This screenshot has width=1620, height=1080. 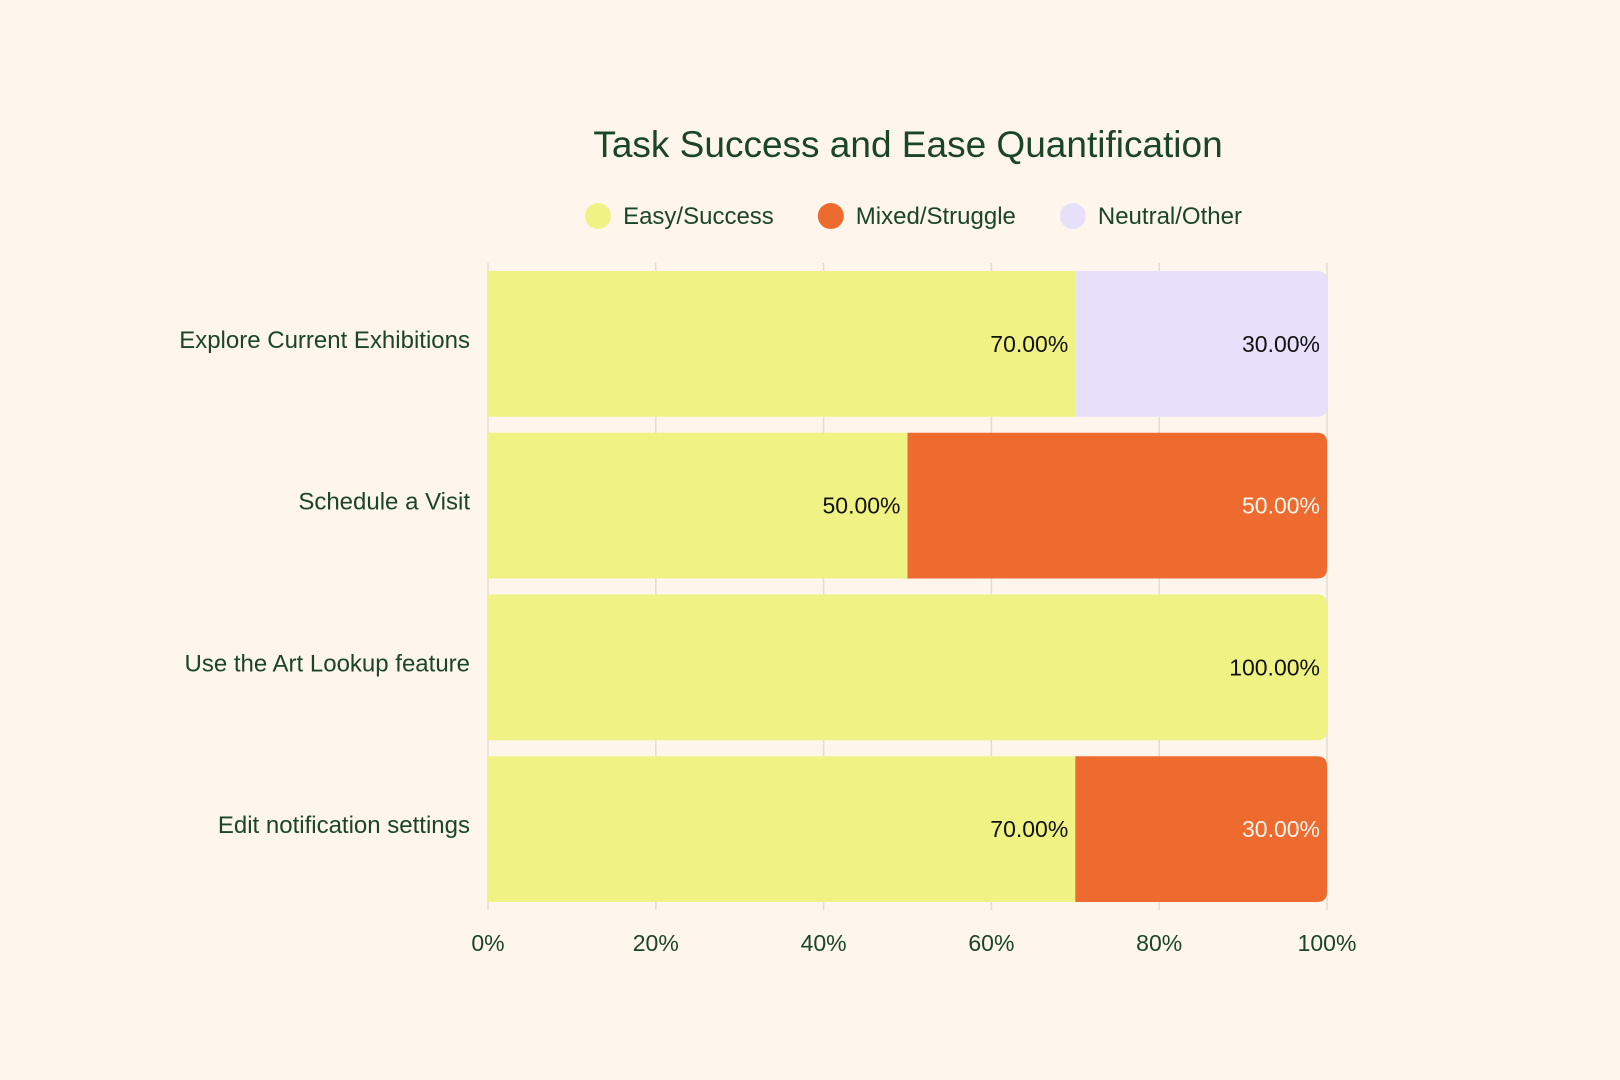 What do you see at coordinates (936, 216) in the screenshot?
I see `legend-label: Mixed/Struggle` at bounding box center [936, 216].